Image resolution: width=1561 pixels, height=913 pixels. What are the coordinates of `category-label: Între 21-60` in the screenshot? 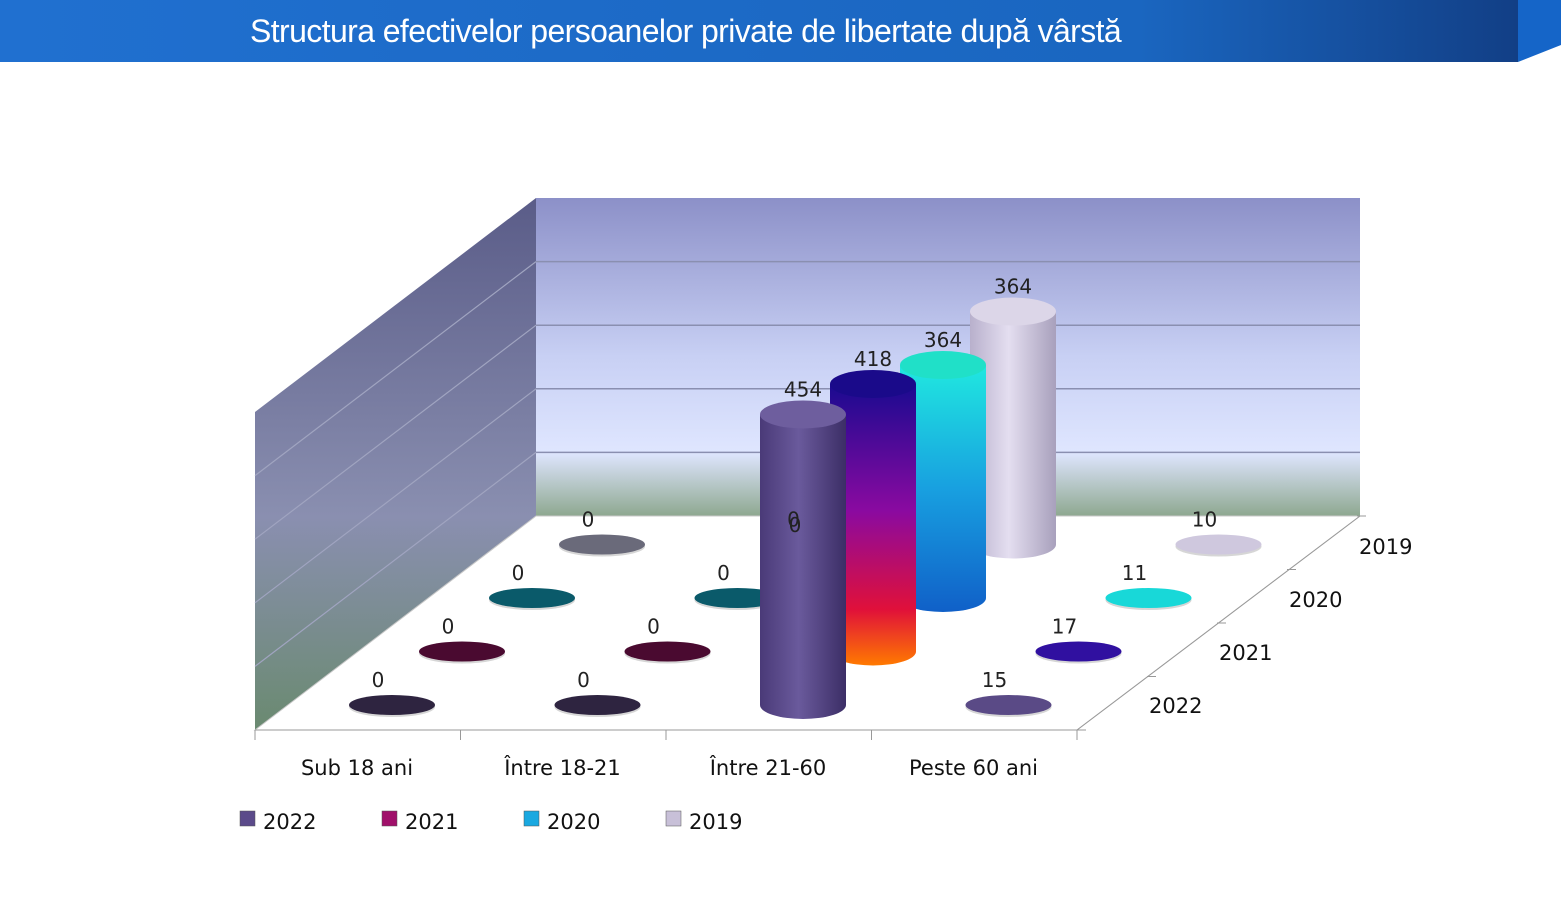 It's located at (768, 767).